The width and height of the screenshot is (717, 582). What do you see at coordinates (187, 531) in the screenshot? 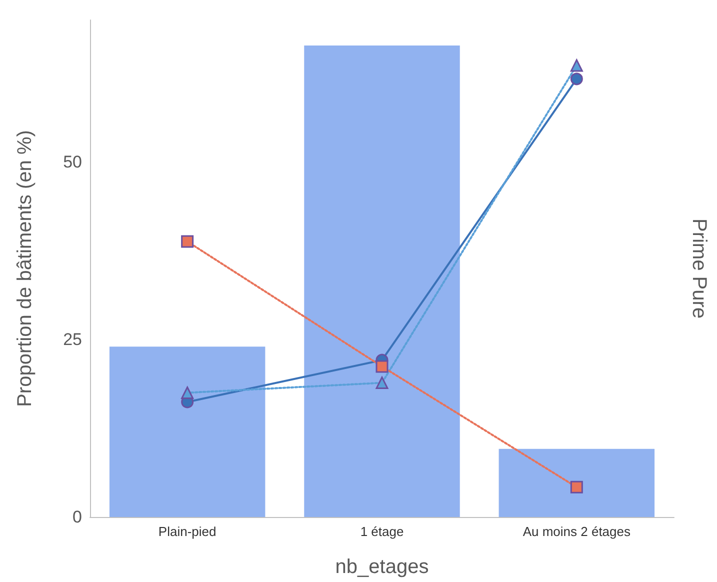
I see `x-tick-label: Plain-pied` at bounding box center [187, 531].